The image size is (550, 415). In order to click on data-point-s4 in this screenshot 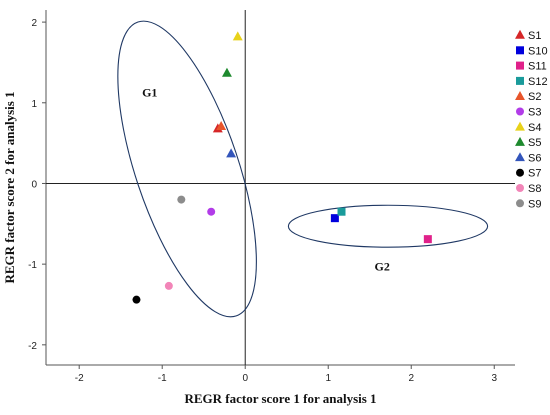, I will do `click(237, 36)`.